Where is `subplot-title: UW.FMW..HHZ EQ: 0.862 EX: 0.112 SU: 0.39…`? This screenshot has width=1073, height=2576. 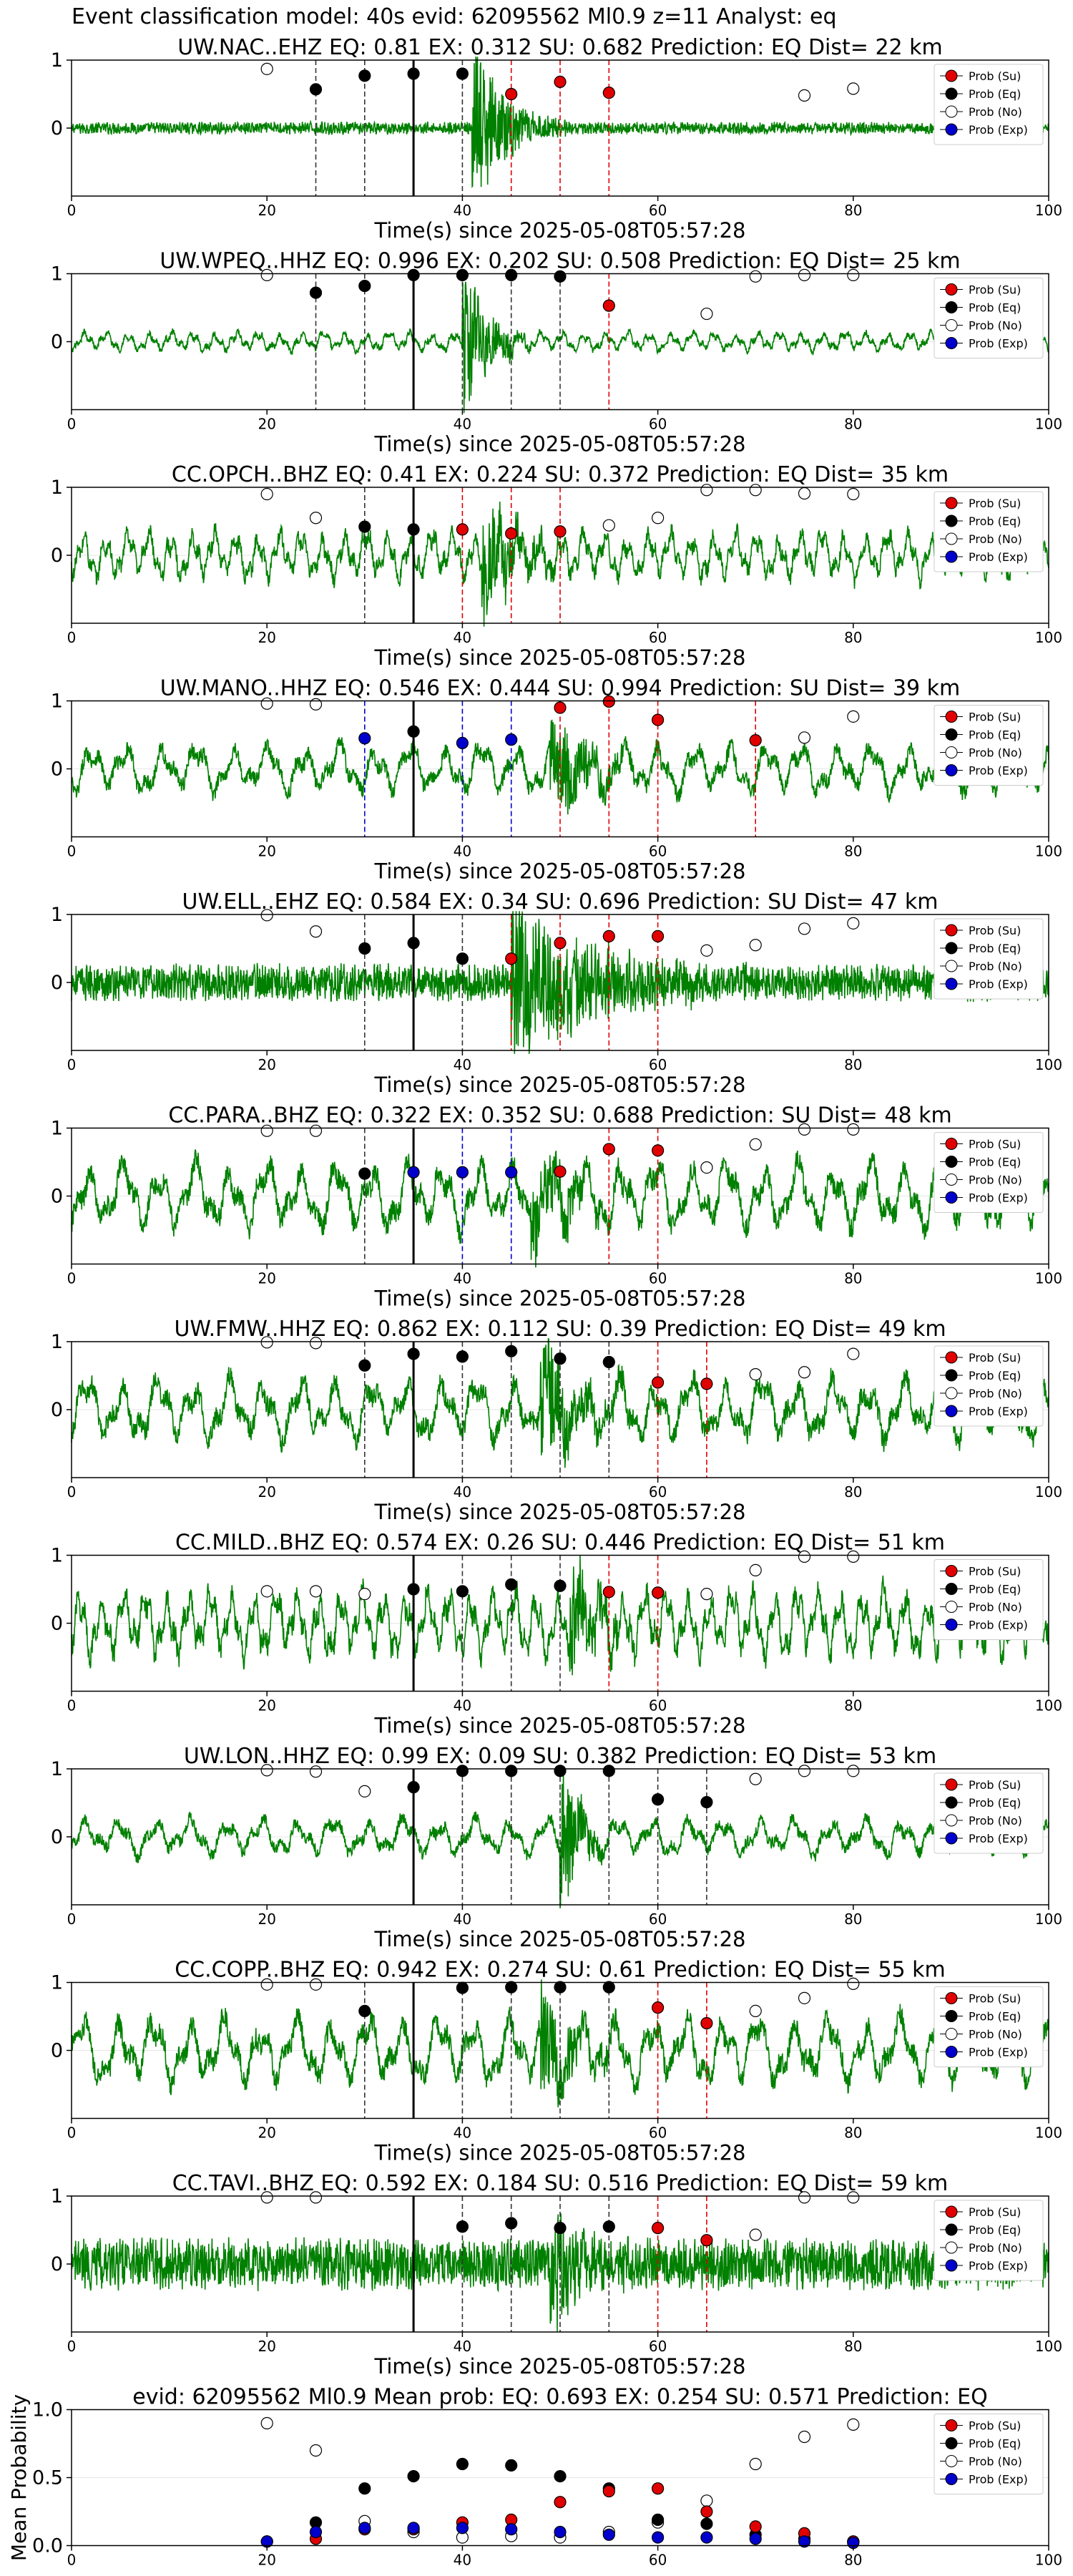 subplot-title: UW.FMW..HHZ EQ: 0.862 EX: 0.112 SU: 0.39… is located at coordinates (560, 1329).